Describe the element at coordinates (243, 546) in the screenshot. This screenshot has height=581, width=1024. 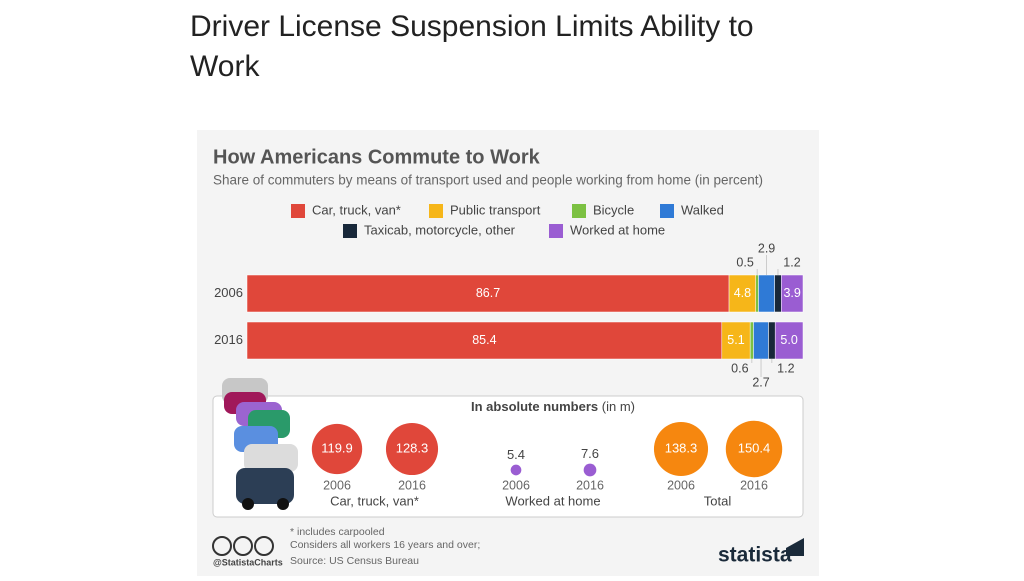
I see `license-icons` at that location.